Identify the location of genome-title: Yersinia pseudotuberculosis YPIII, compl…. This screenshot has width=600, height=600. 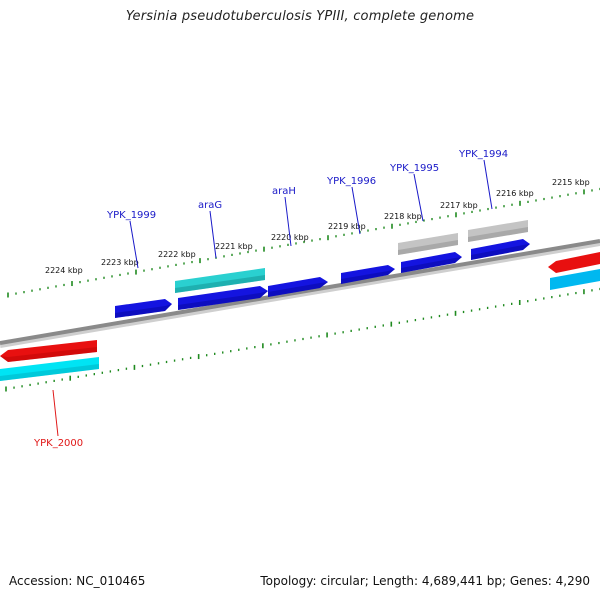
(300, 16).